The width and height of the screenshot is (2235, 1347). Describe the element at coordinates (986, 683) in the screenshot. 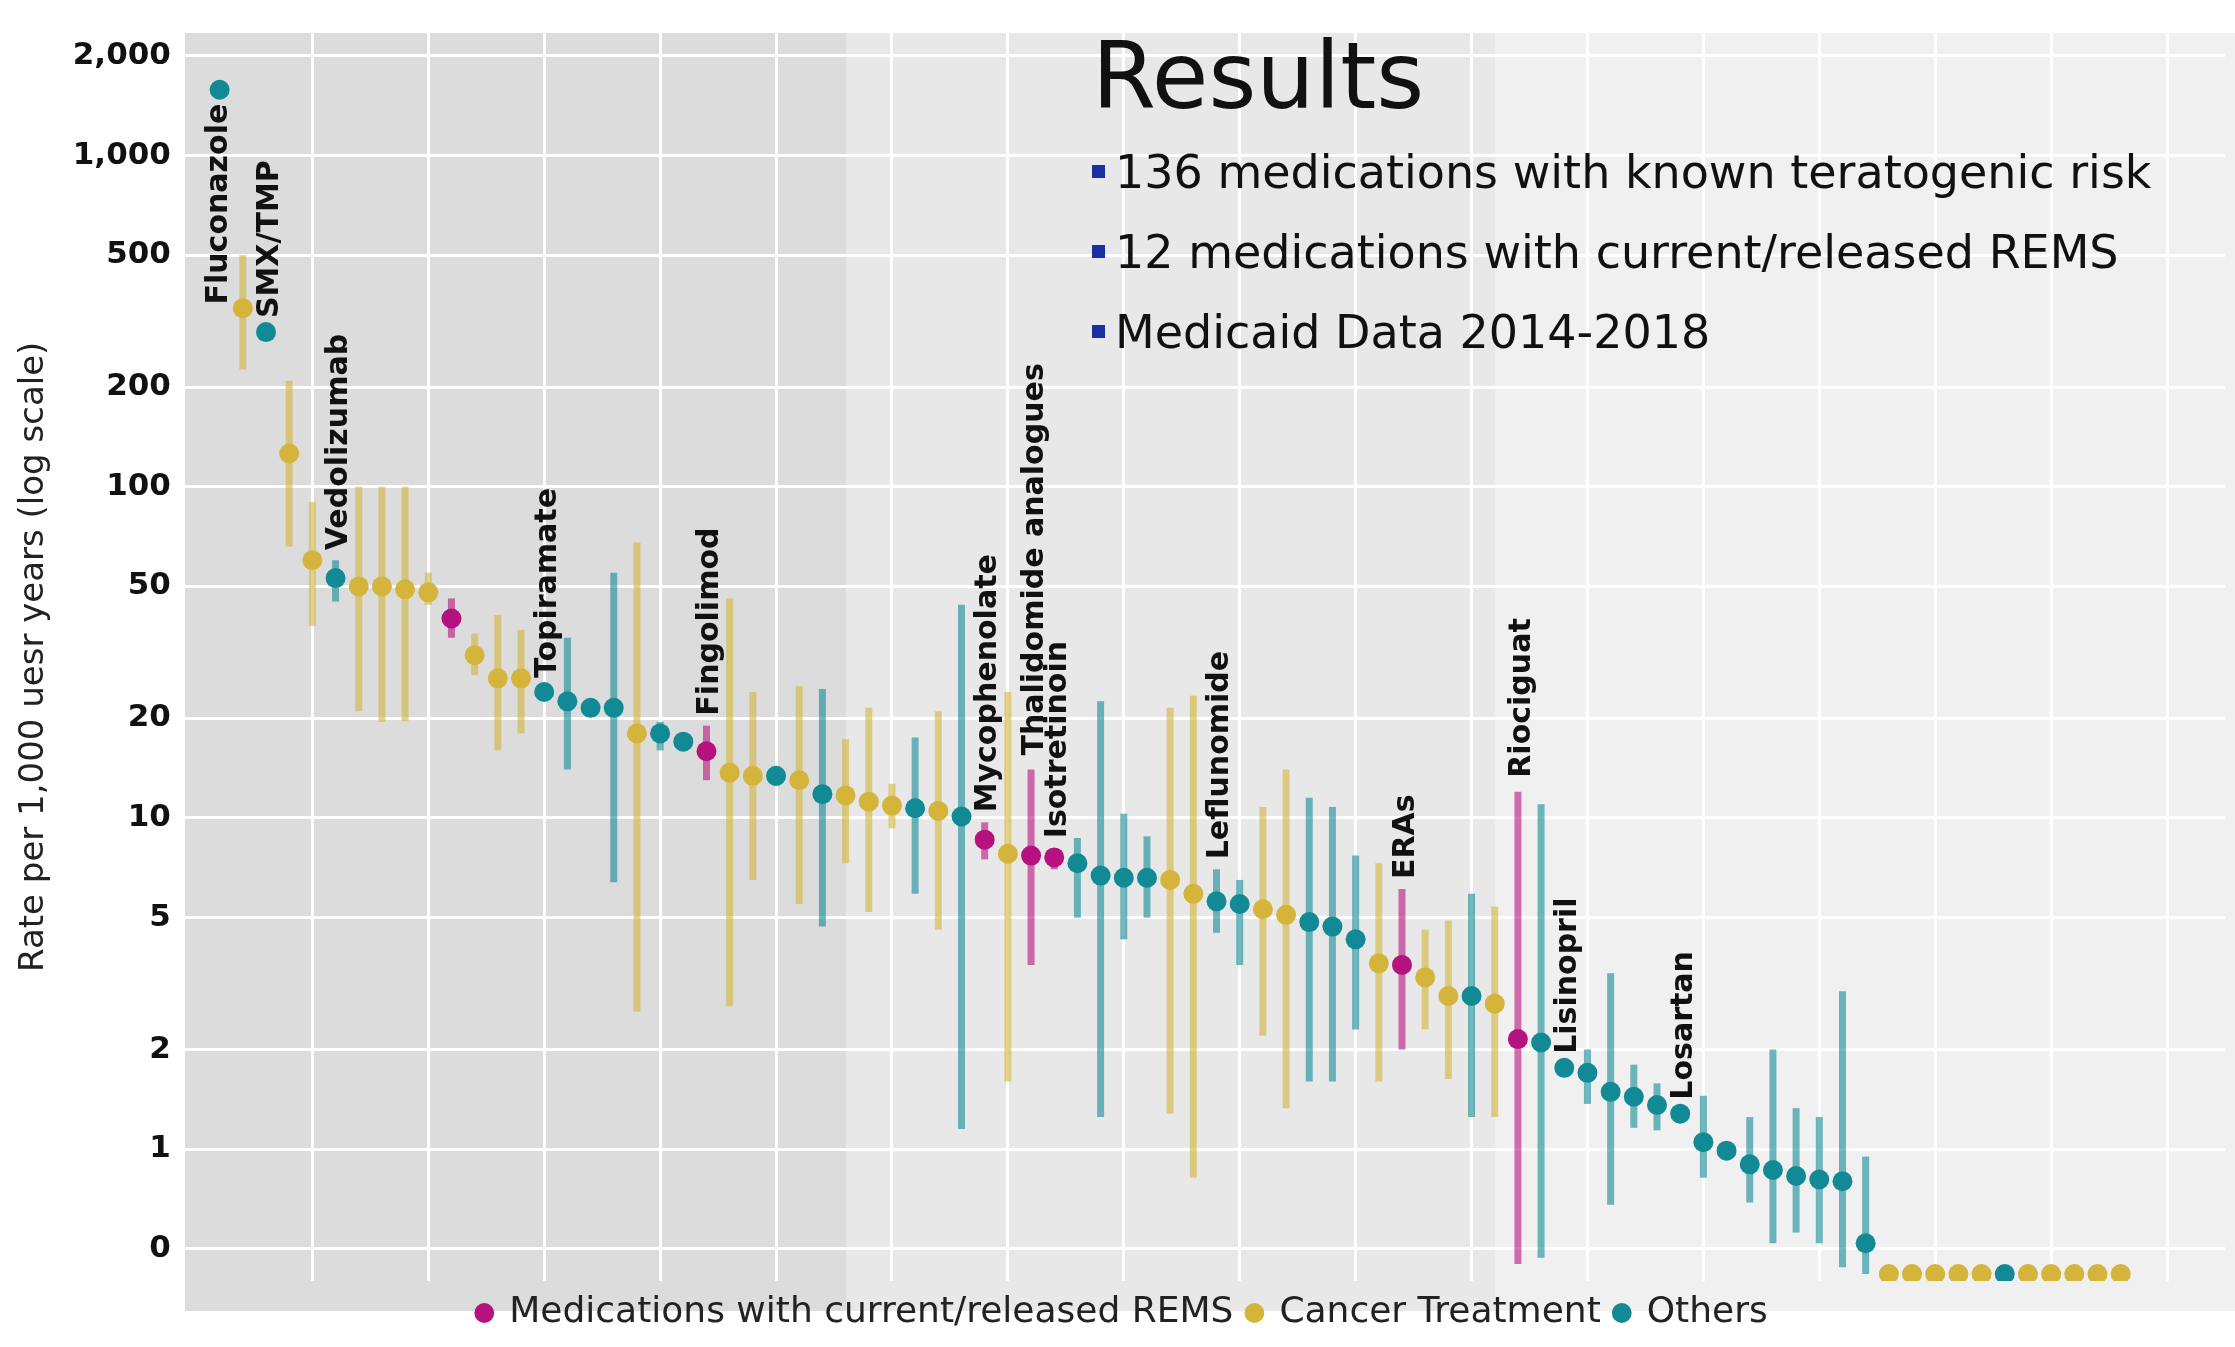

I see `annotation: Mycophenolate` at that location.